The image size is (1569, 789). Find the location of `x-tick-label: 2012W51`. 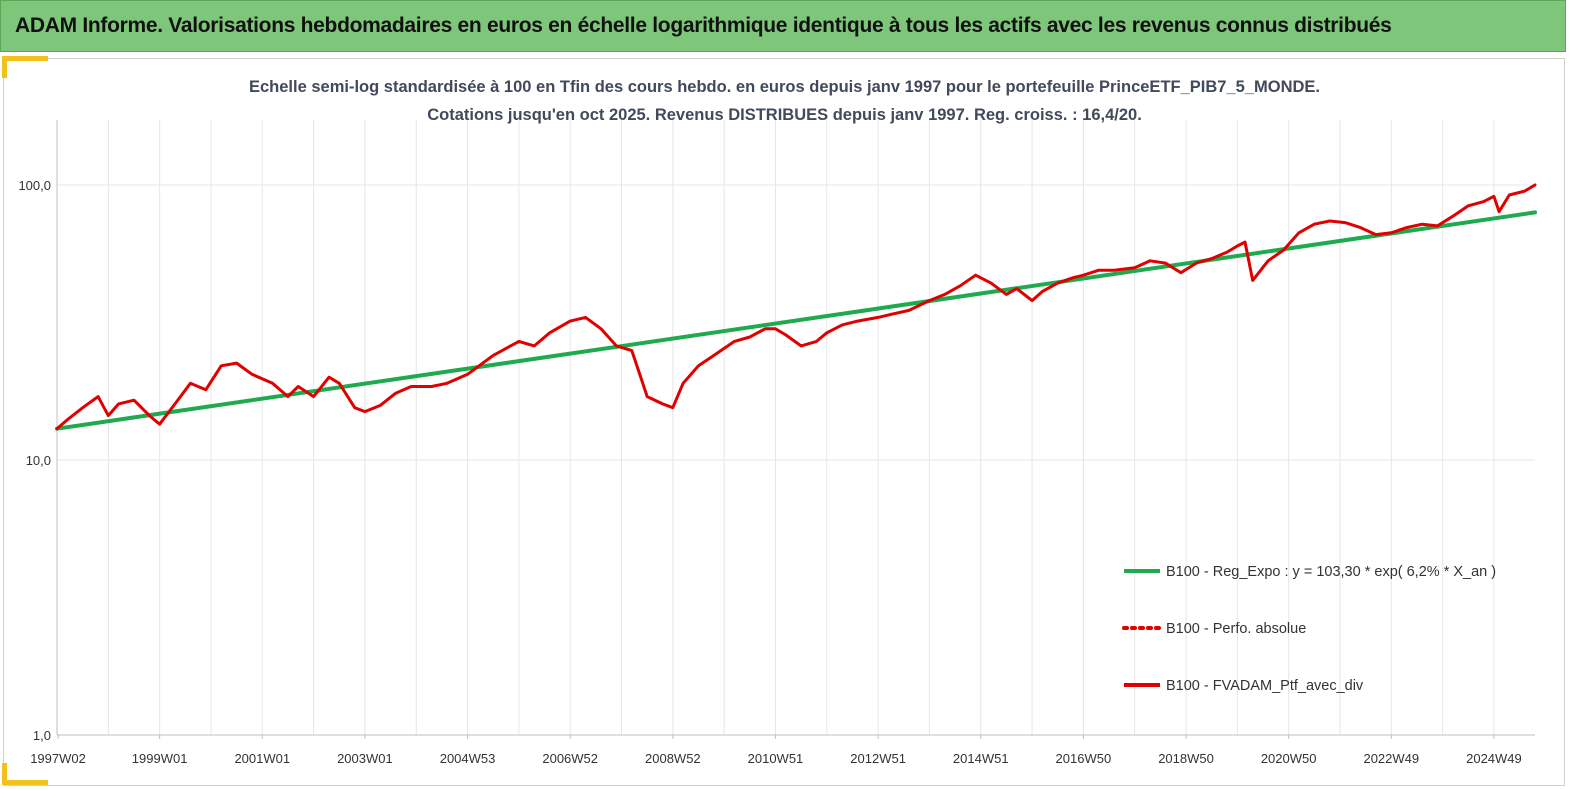

x-tick-label: 2012W51 is located at coordinates (878, 758).